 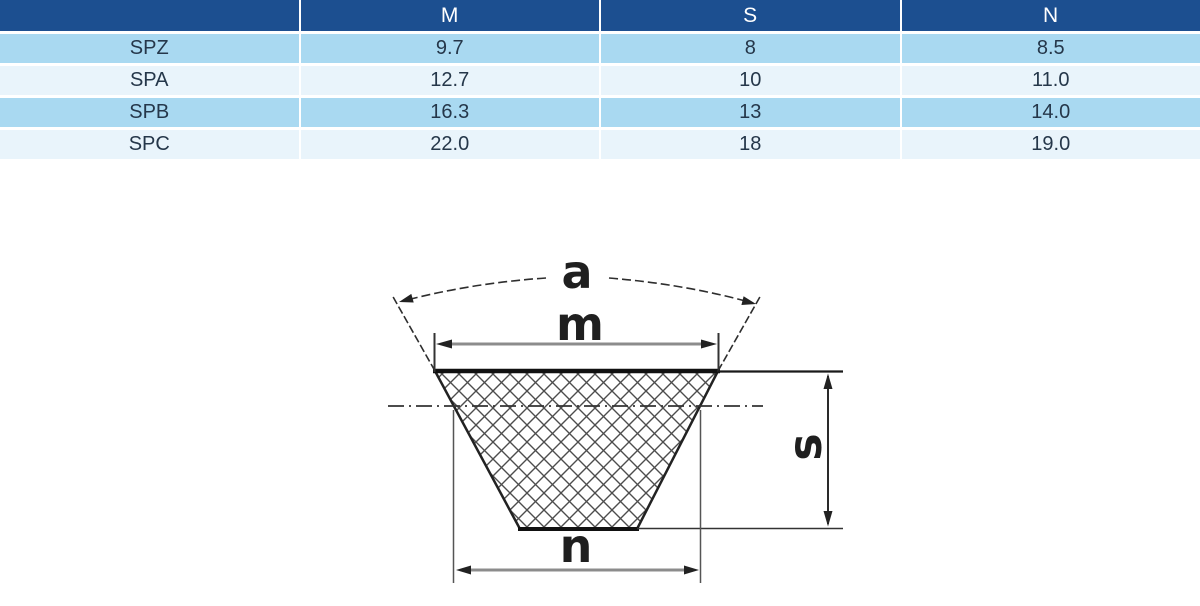 I want to click on angle-dimension-a: a, so click(x=577, y=275).